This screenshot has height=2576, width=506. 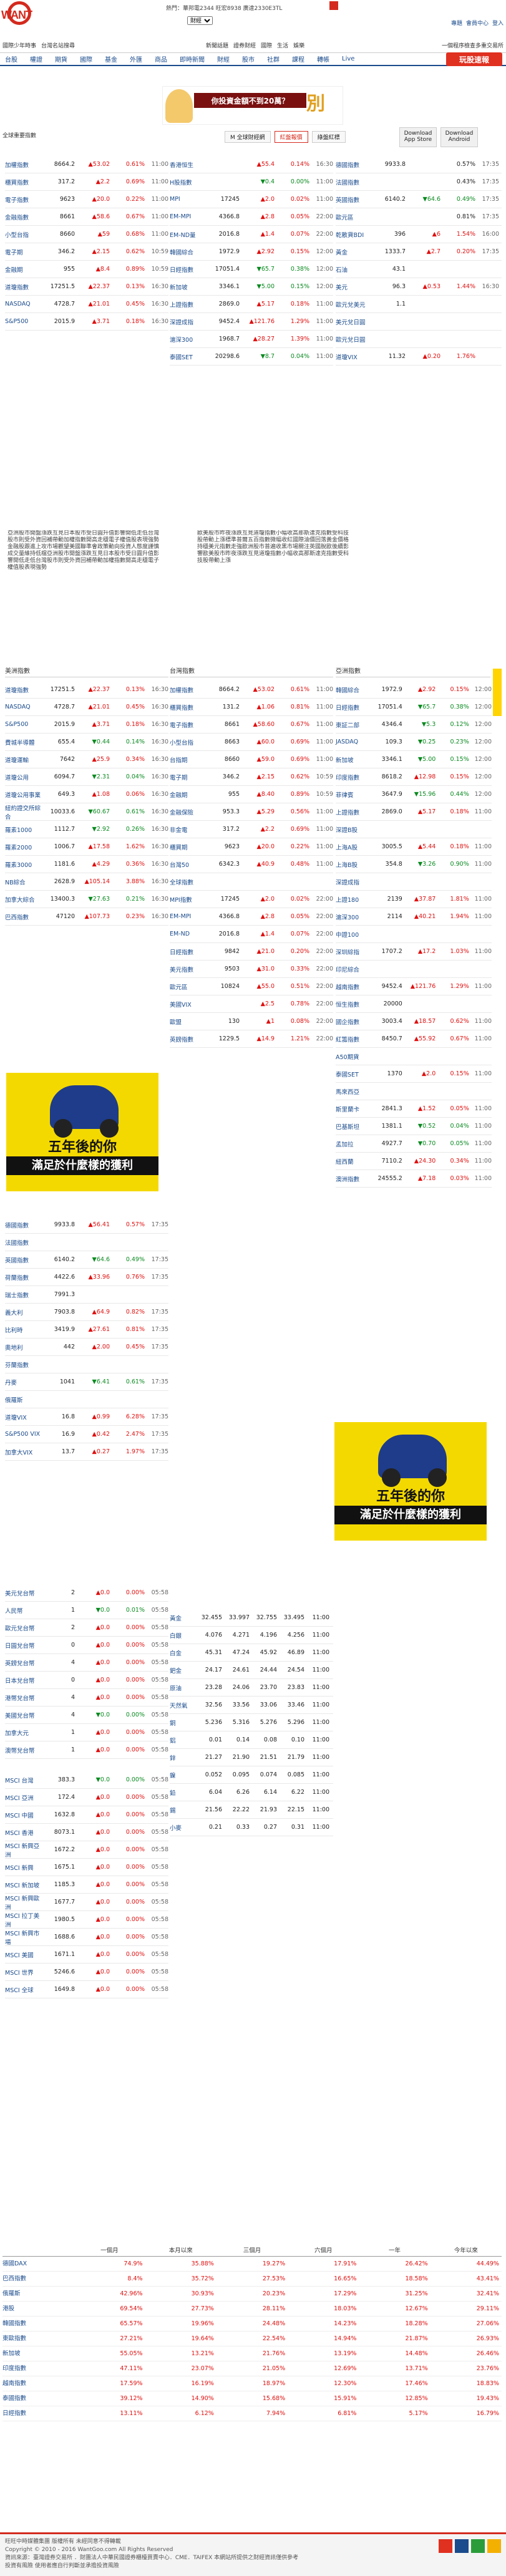 What do you see at coordinates (252, 1688) in the screenshot?
I see `commodity-row: 原油 23.28 24.06 23.70 23.83 11:00` at bounding box center [252, 1688].